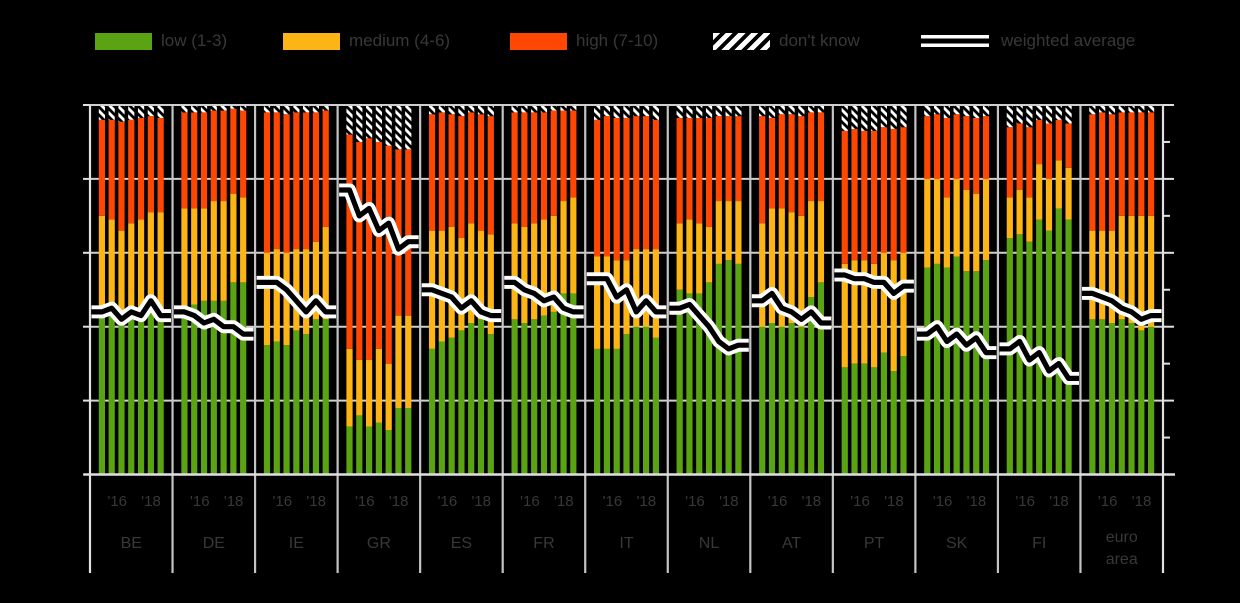 Image resolution: width=1240 pixels, height=603 pixels. I want to click on panel-IT, so click(626, 290).